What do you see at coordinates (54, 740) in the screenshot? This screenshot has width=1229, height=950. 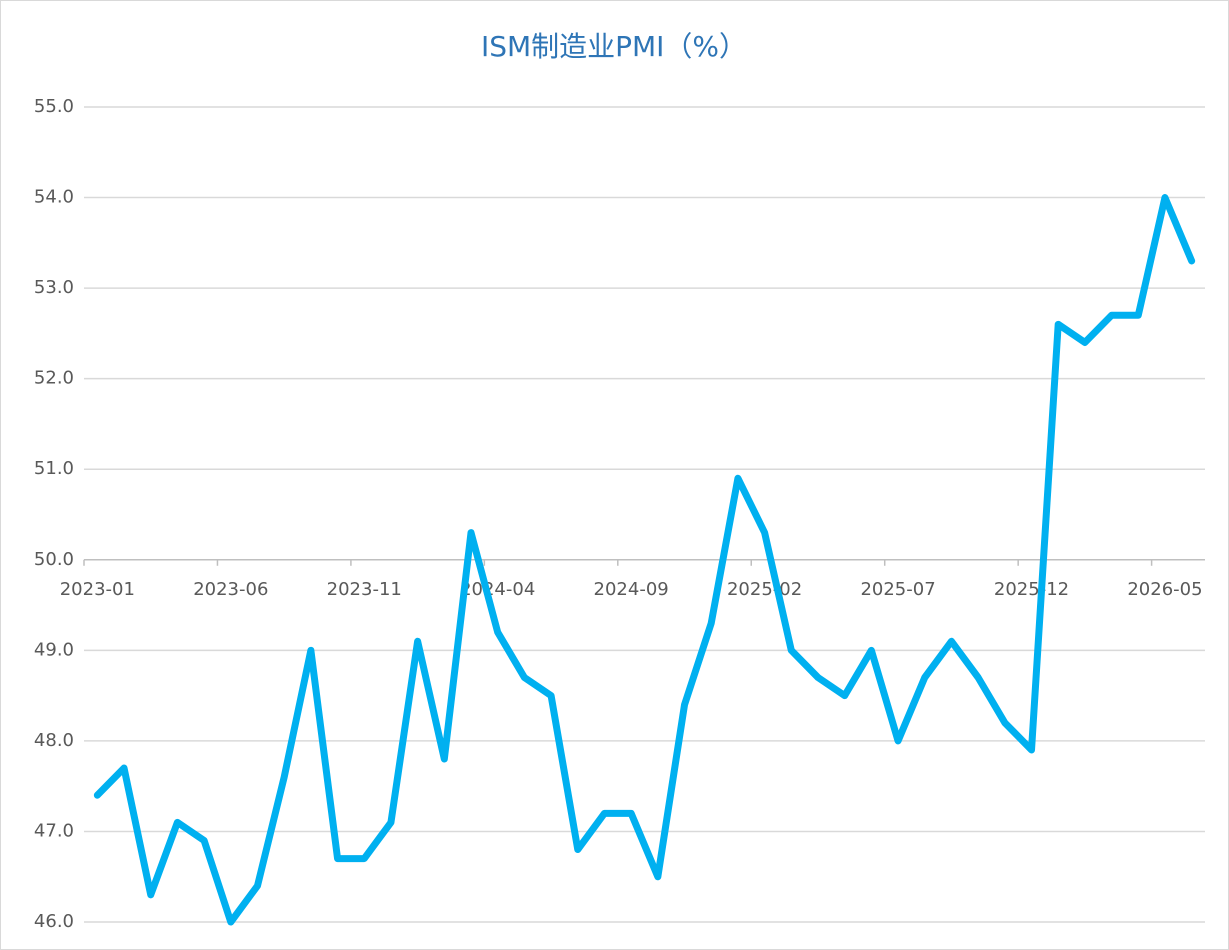 I see `y-tick-label: 48.0` at bounding box center [54, 740].